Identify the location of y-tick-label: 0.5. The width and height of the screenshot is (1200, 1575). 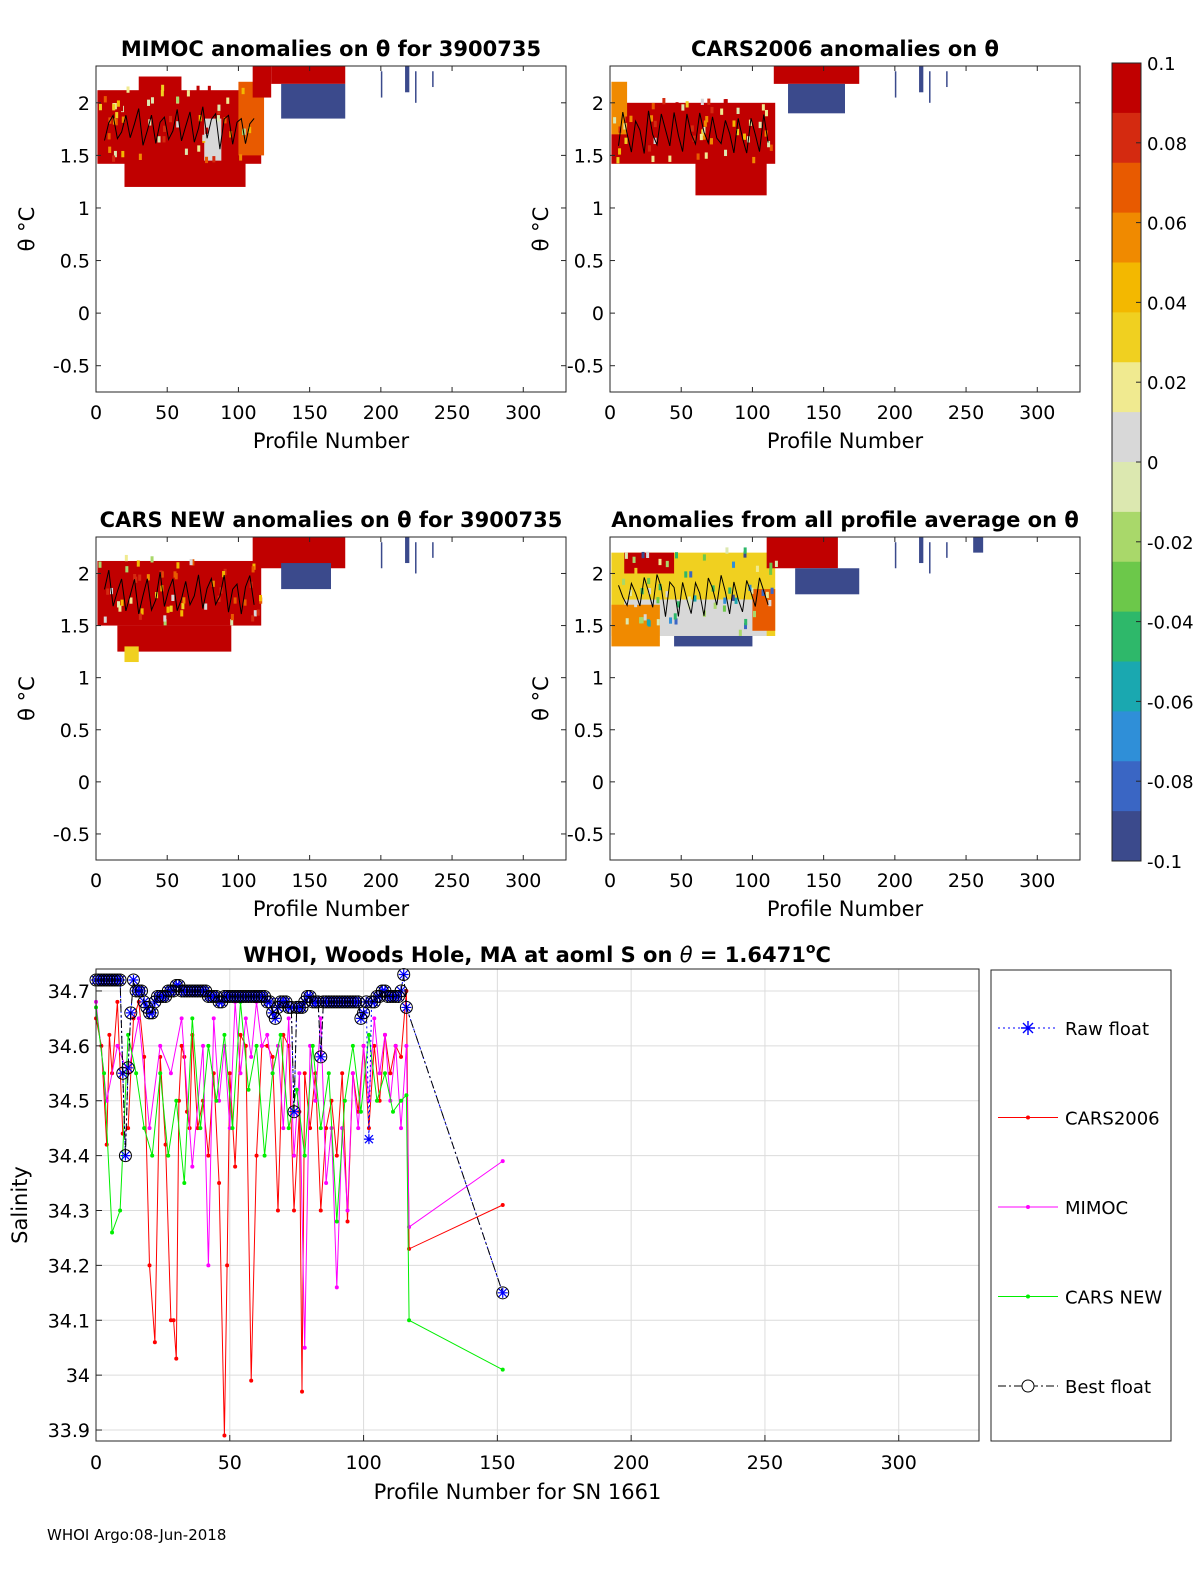
(589, 262).